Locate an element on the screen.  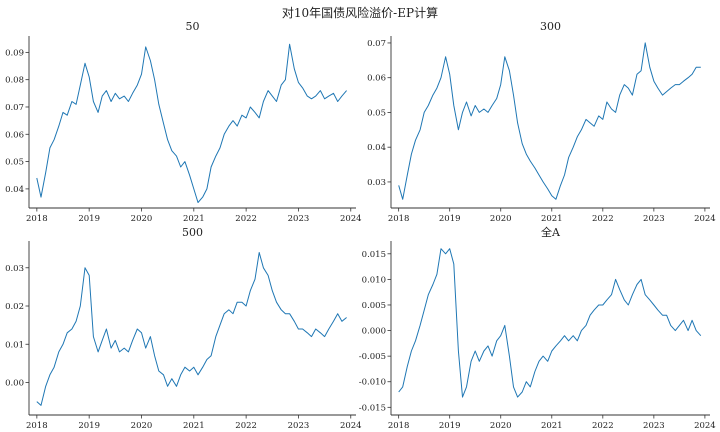
panel-title: 50 is located at coordinates (193, 26).